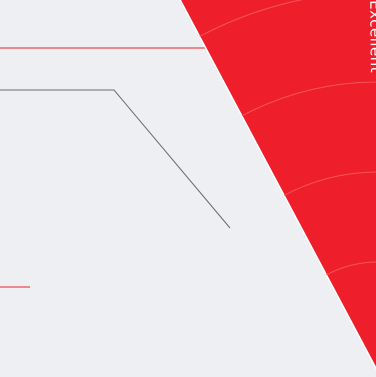  I want to click on labels-group: ExcellentAvgExcellent, so click(371, 36).